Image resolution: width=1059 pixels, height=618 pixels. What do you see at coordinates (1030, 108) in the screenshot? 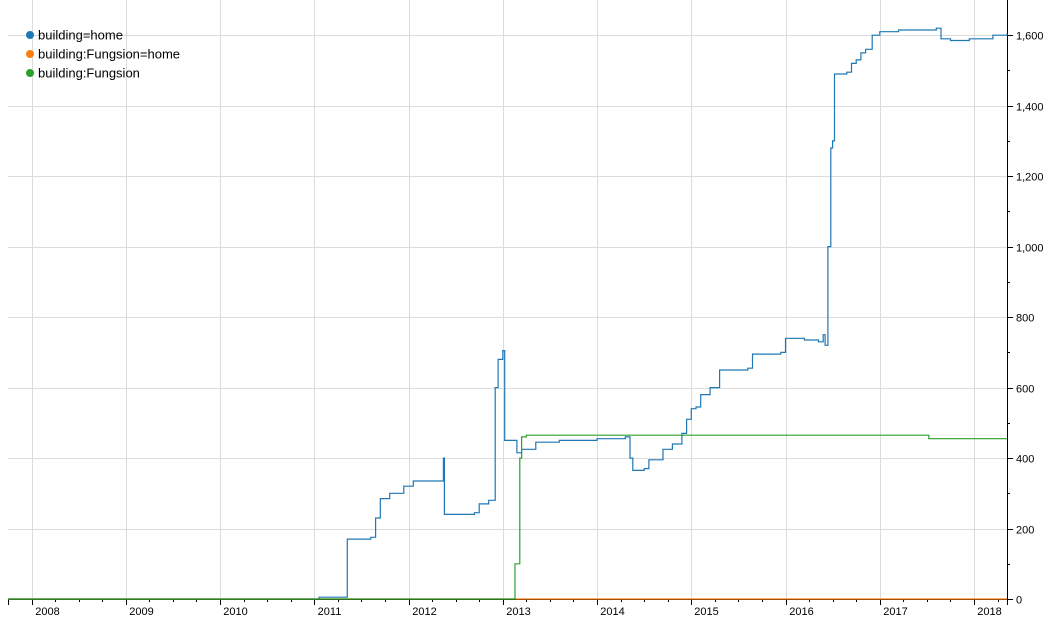
I see `y-tick-label: 1,400` at bounding box center [1030, 108].